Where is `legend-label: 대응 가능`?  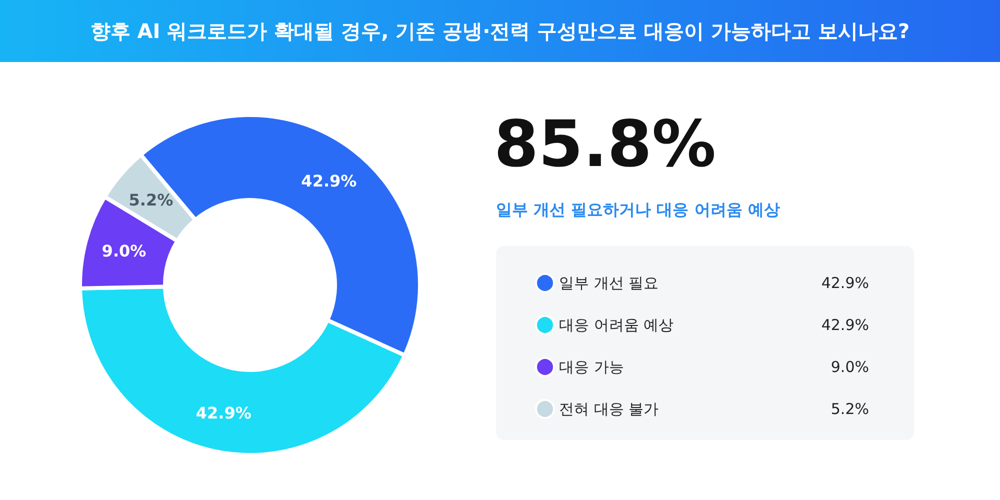
legend-label: 대응 가능 is located at coordinates (591, 367).